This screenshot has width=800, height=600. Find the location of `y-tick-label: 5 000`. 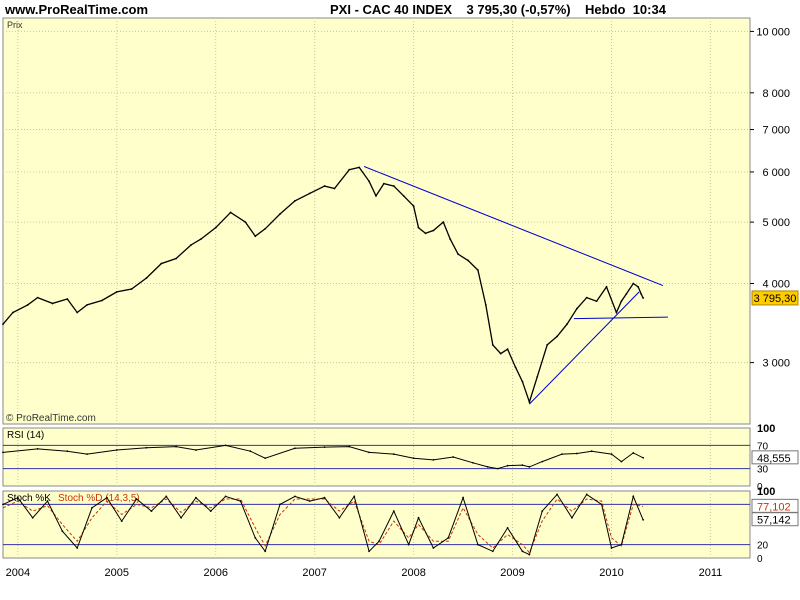

y-tick-label: 5 000 is located at coordinates (776, 223).